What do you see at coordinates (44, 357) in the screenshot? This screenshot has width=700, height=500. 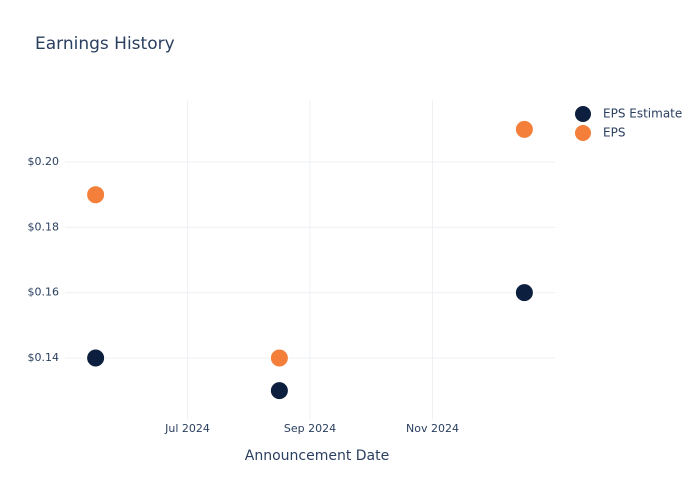 I see `y-tick-label: $0.14` at bounding box center [44, 357].